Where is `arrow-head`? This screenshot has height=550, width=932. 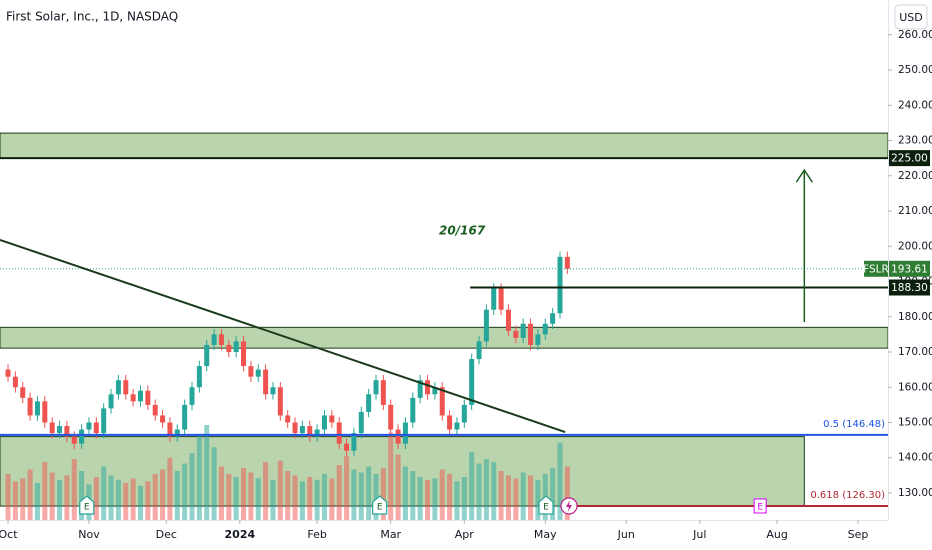
arrow-head is located at coordinates (804, 175).